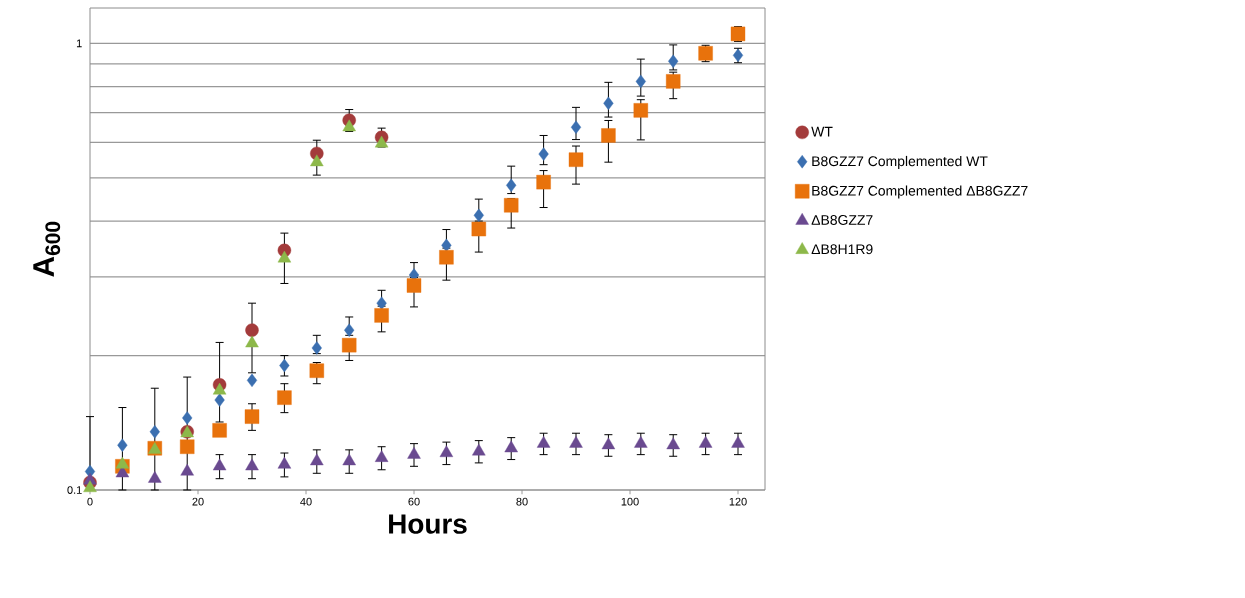 The height and width of the screenshot is (598, 1245). What do you see at coordinates (90, 501) in the screenshot?
I see `x-tick-label: 0` at bounding box center [90, 501].